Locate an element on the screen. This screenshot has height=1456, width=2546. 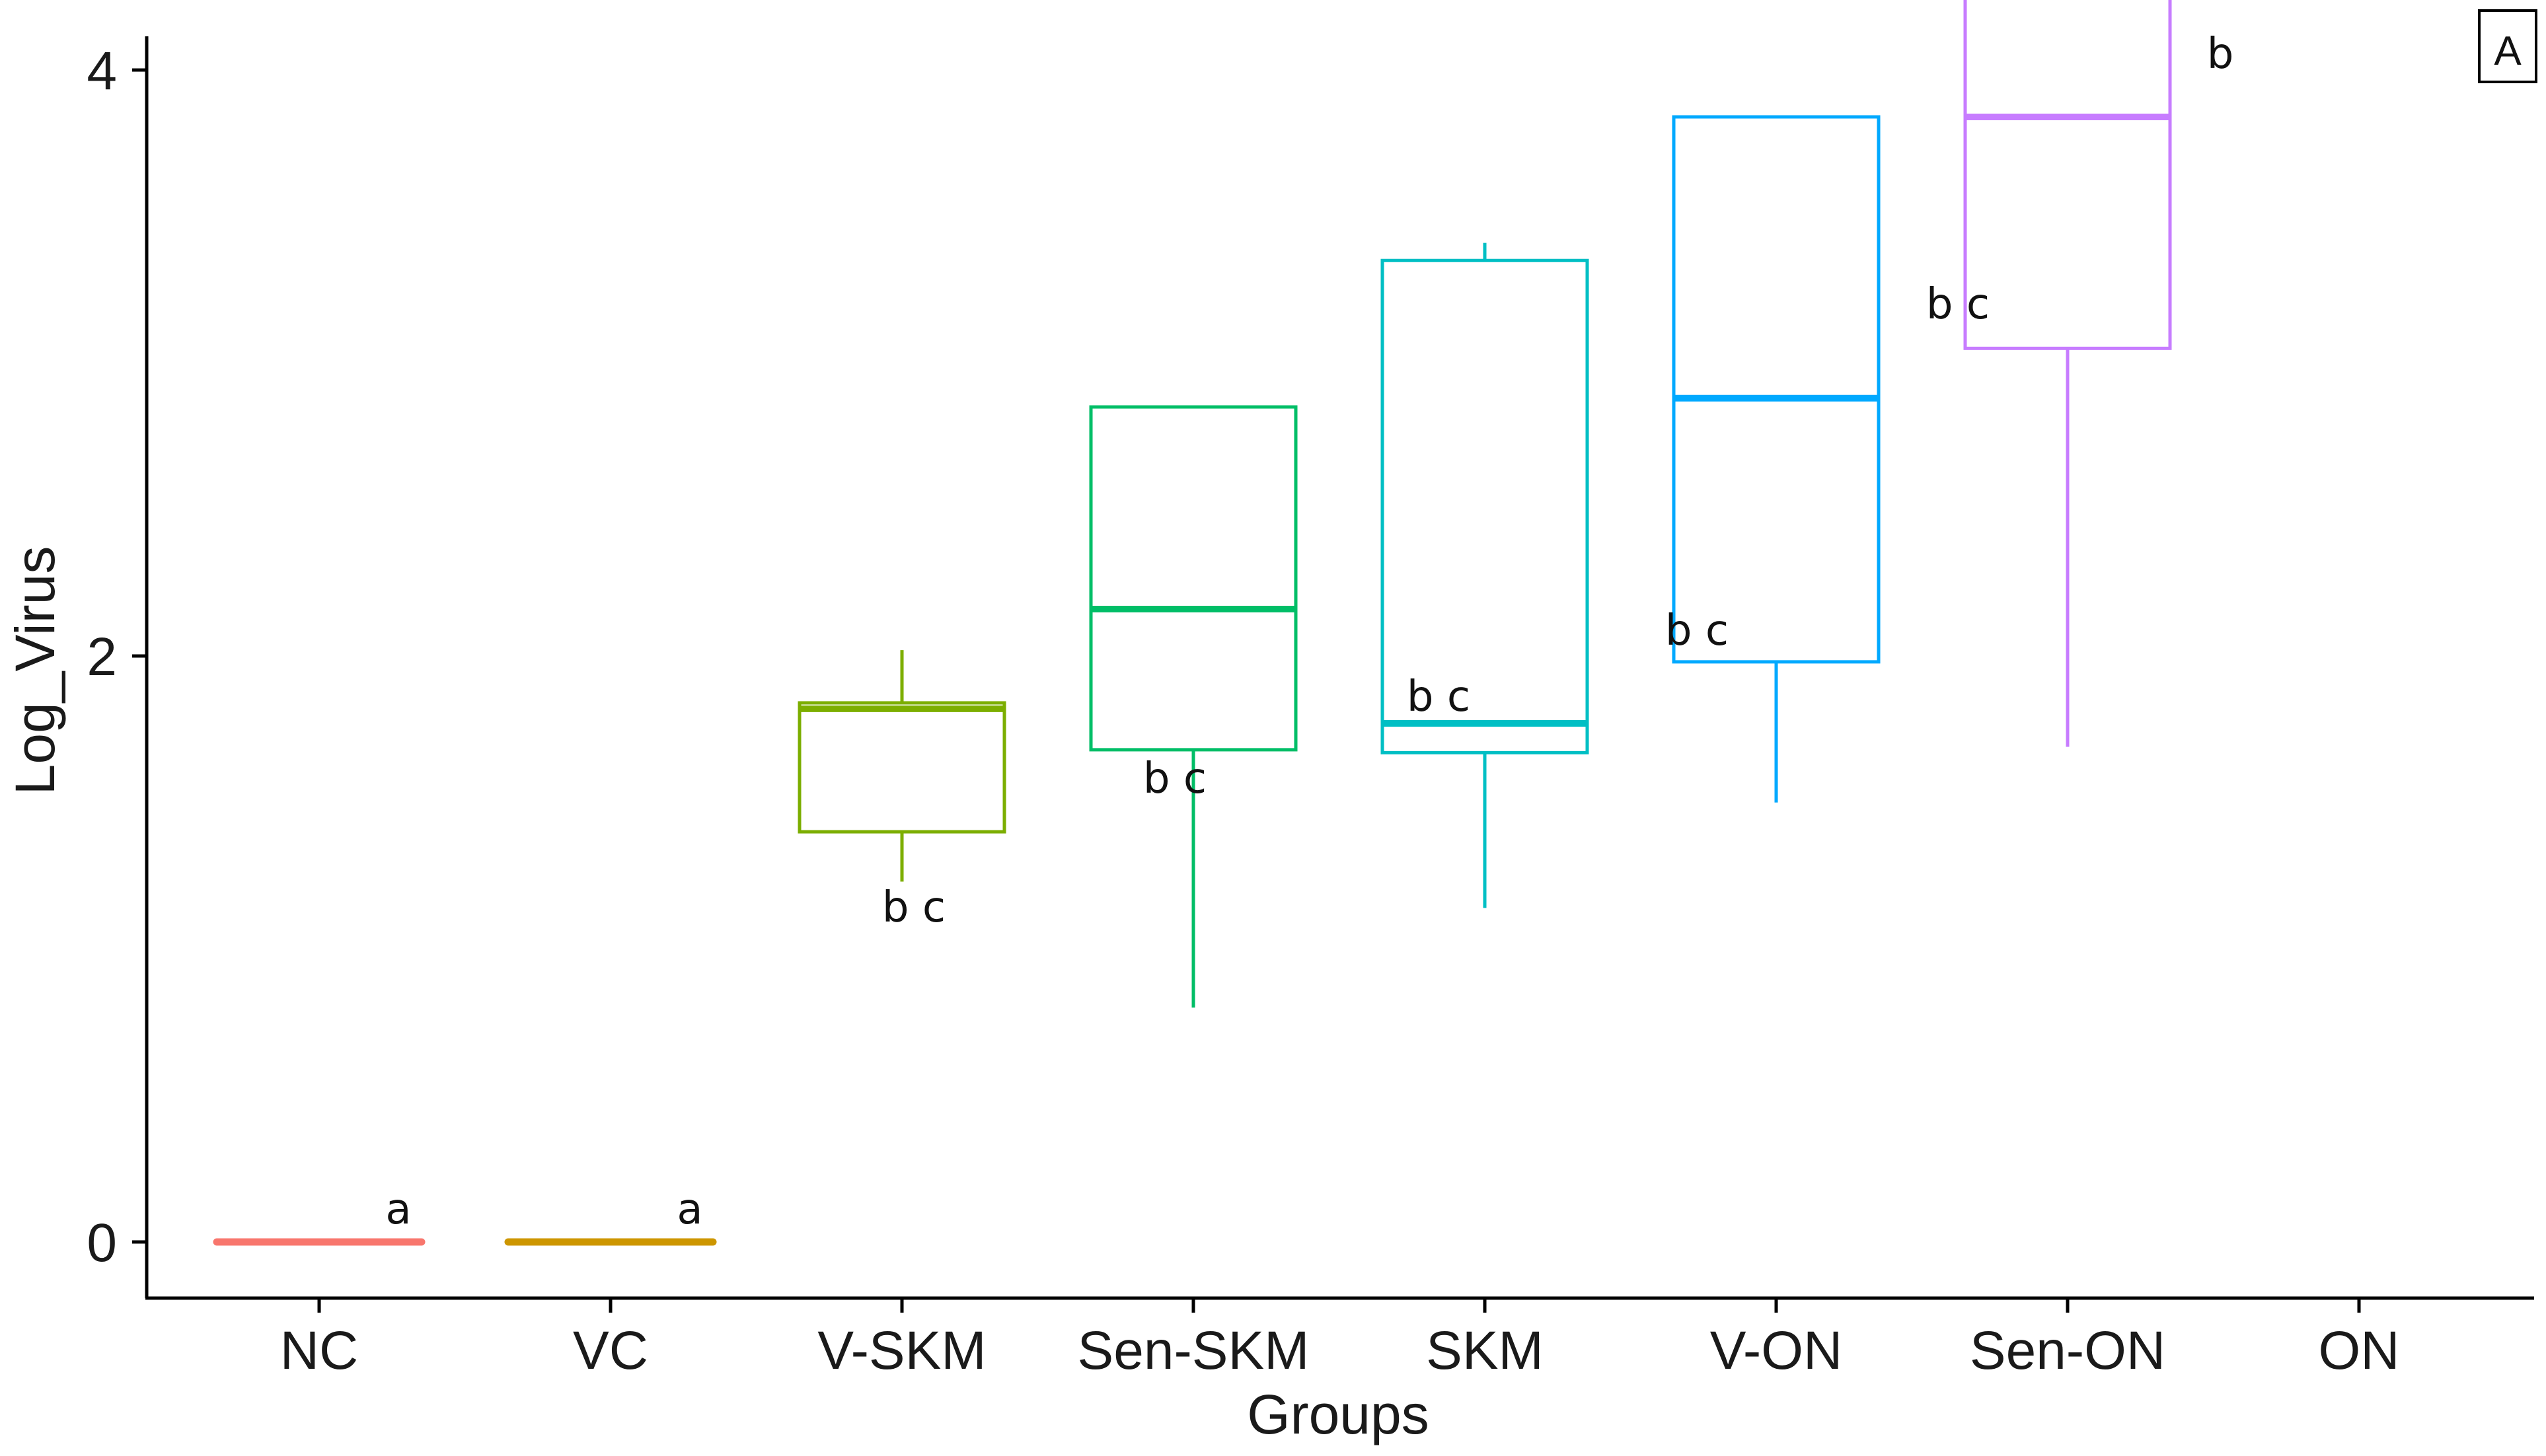
x-tick-label: V-ON is located at coordinates (1776, 1351).